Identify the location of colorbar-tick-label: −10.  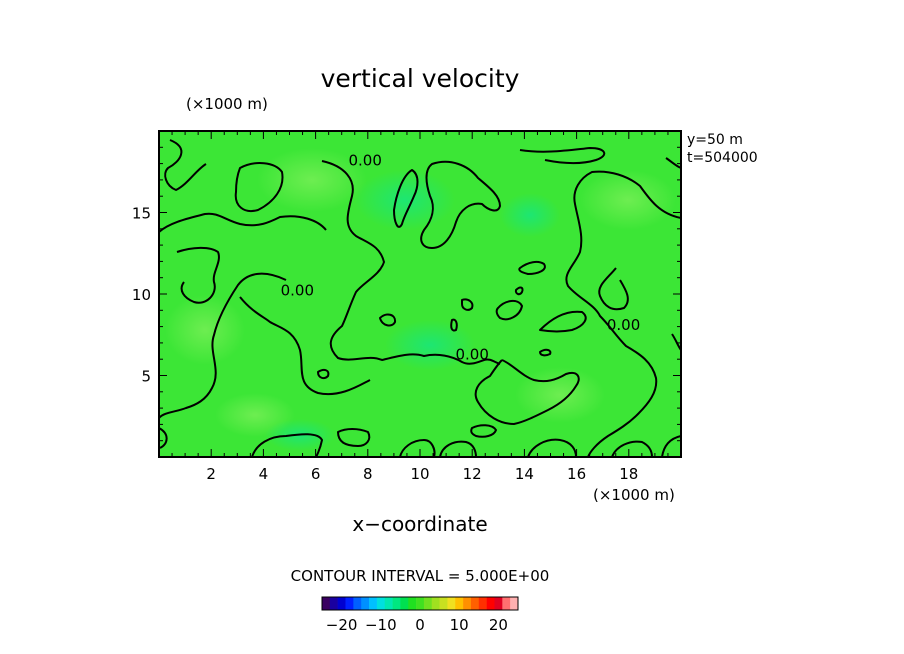
(381, 625).